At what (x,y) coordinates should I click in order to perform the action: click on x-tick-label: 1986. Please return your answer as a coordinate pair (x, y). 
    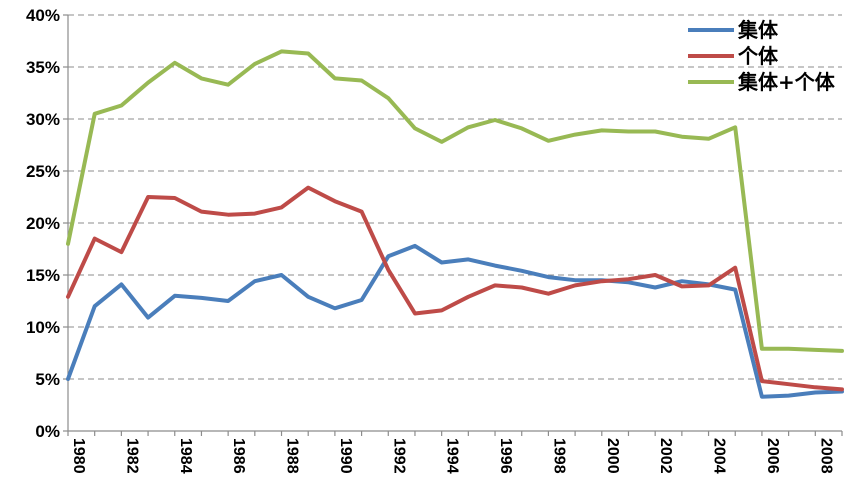
    Looking at the image, I should click on (238, 456).